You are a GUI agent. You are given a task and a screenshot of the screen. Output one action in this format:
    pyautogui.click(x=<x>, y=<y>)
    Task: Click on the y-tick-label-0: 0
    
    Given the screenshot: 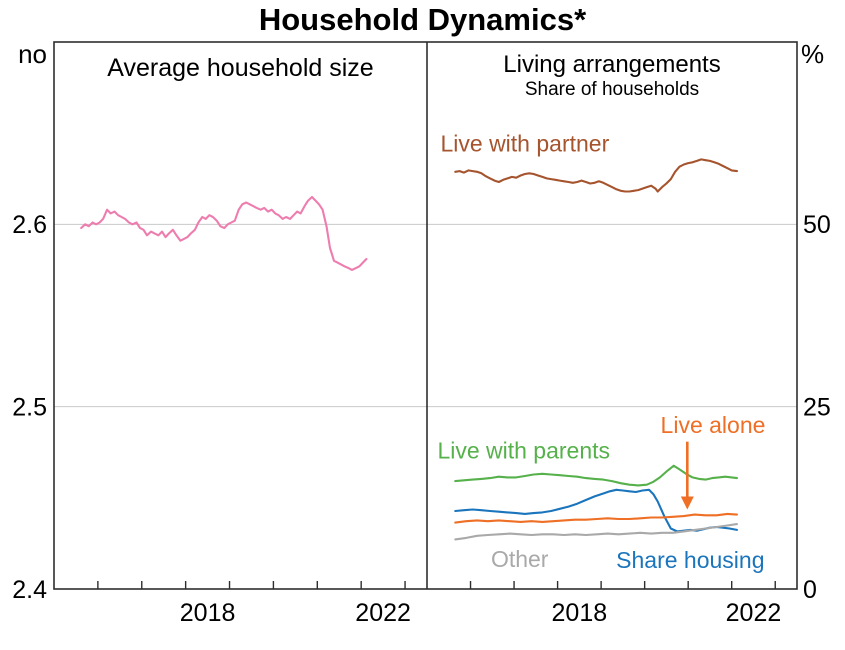 What is the action you would take?
    pyautogui.click(x=810, y=590)
    